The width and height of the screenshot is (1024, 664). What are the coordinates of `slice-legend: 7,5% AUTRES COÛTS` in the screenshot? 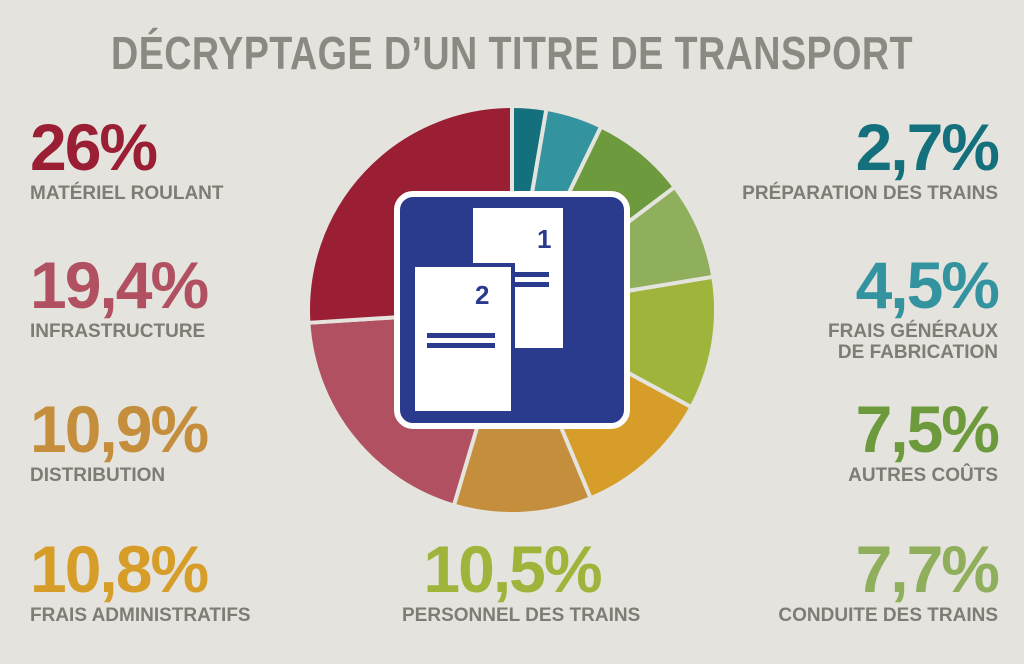 It's located at (924, 439).